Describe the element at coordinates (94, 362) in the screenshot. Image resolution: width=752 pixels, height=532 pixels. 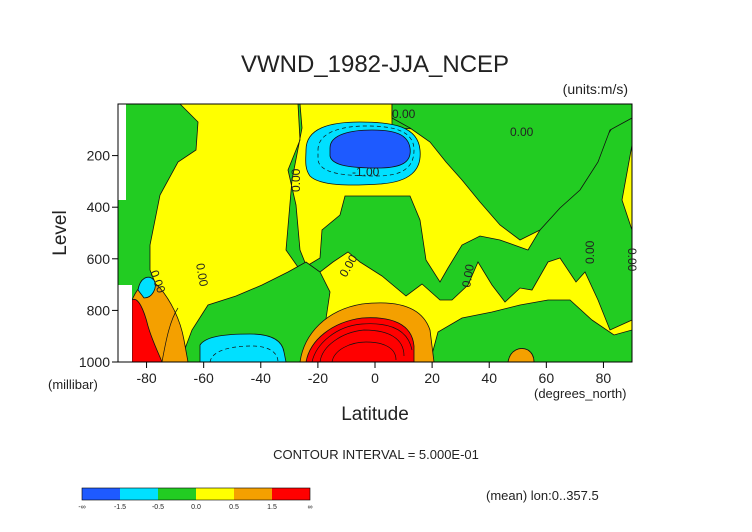
I see `y-tick-label: 1000` at that location.